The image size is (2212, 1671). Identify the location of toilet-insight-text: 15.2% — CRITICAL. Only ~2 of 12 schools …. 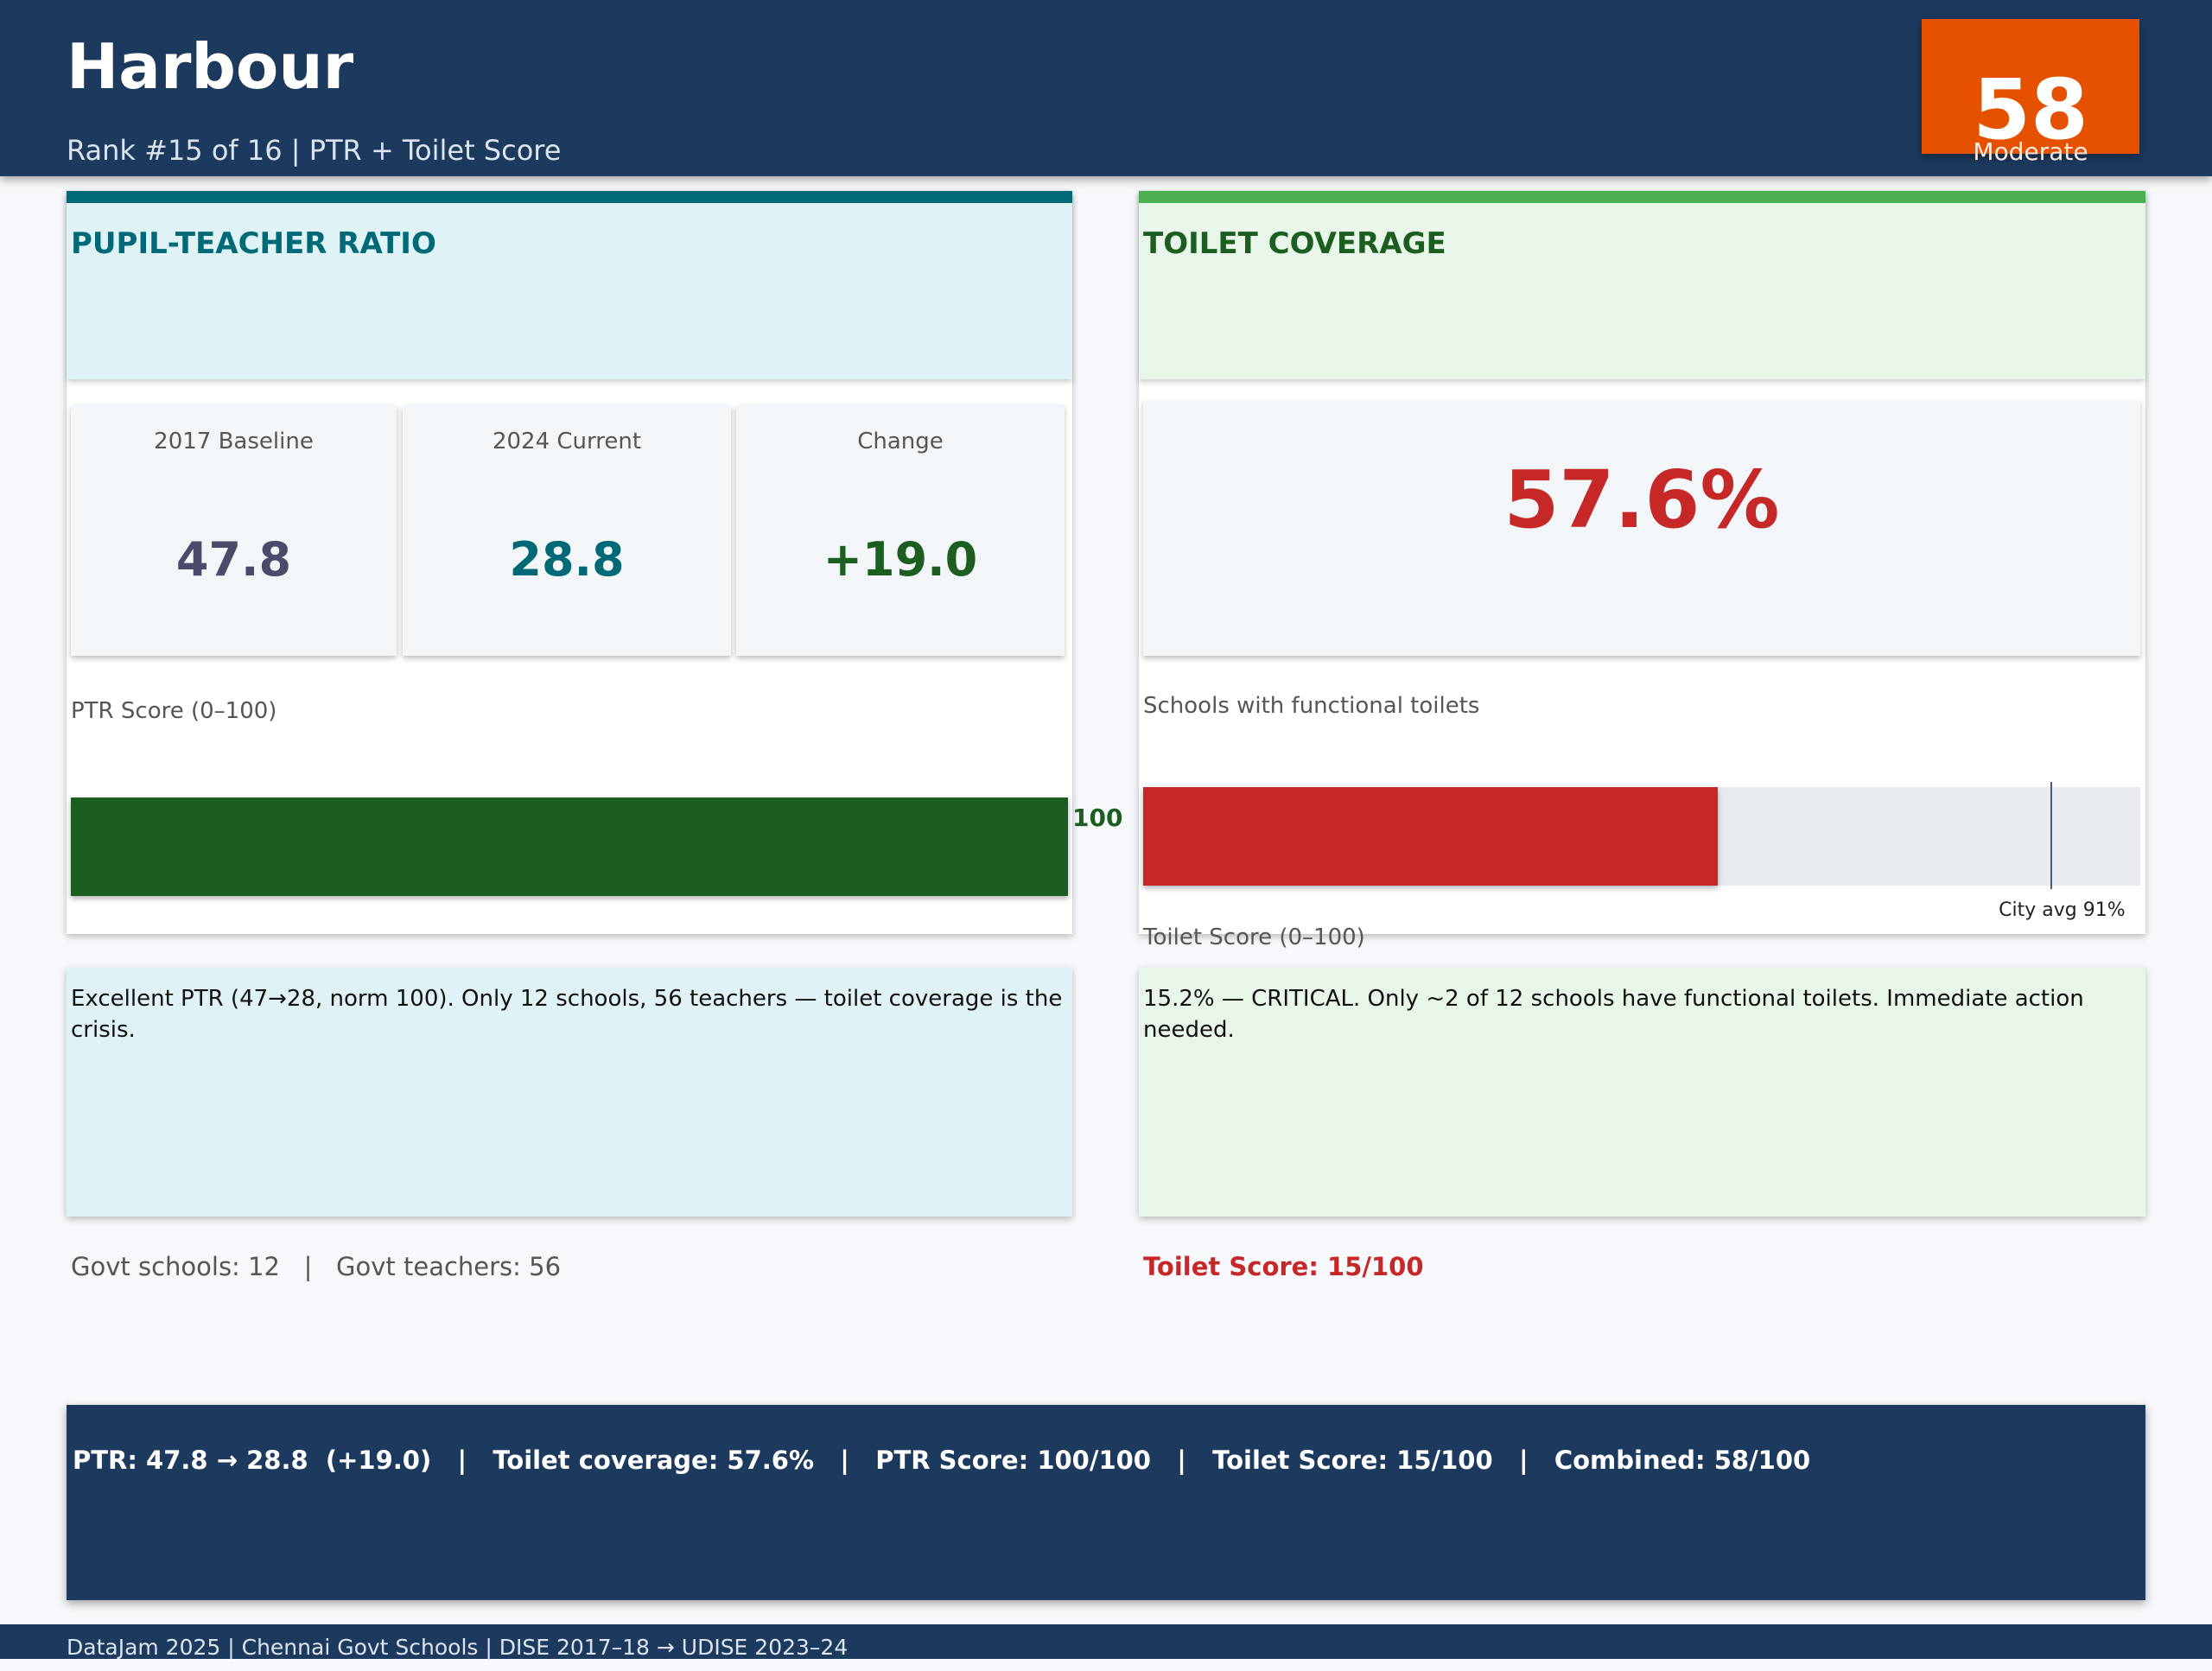
(1613, 1014).